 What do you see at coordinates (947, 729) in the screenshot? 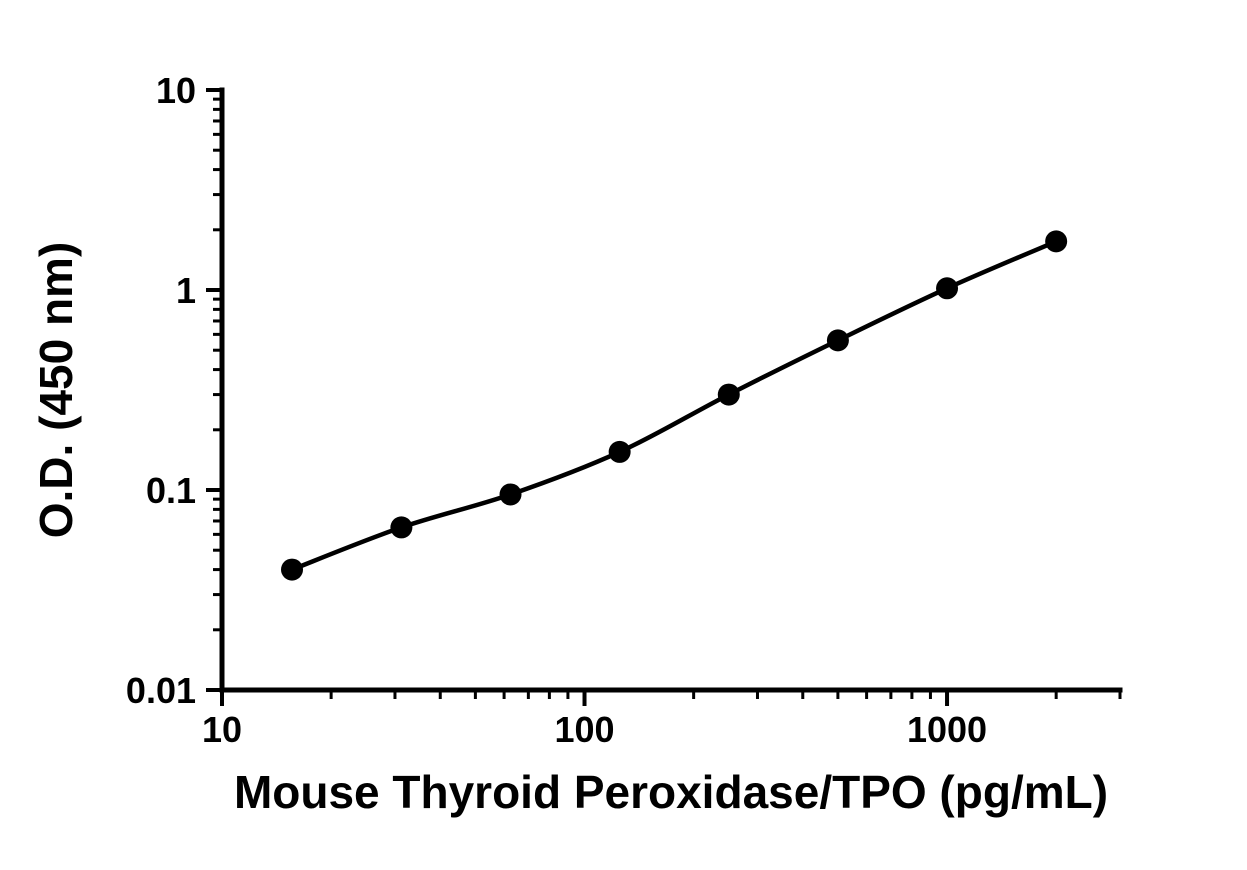
I see `x-tick-label: 1000` at bounding box center [947, 729].